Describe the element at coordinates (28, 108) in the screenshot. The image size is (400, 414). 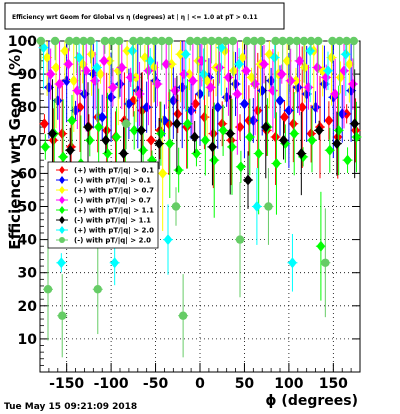
I see `y-tick-label: 80` at that location.